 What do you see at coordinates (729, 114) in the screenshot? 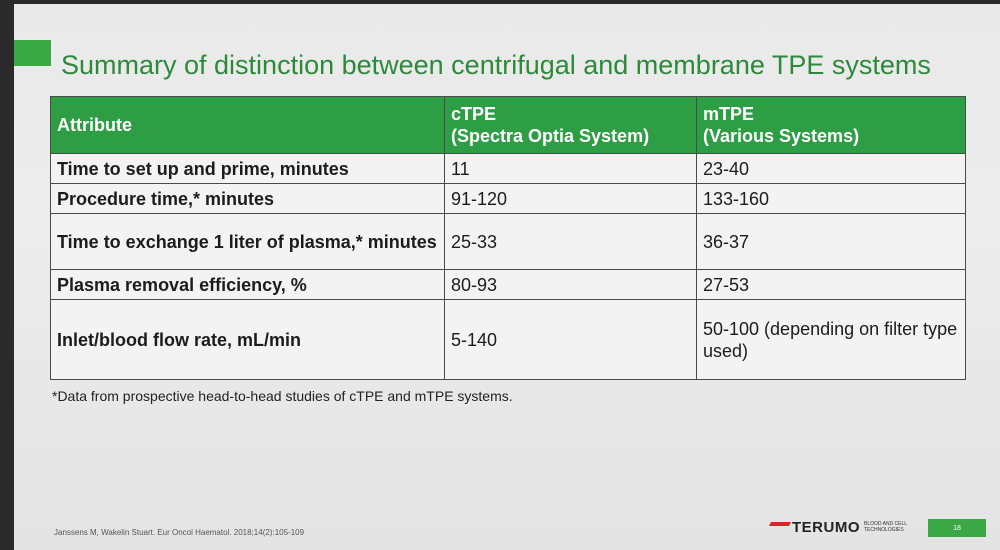
I see `header-mtpe-name: mTPE` at bounding box center [729, 114].